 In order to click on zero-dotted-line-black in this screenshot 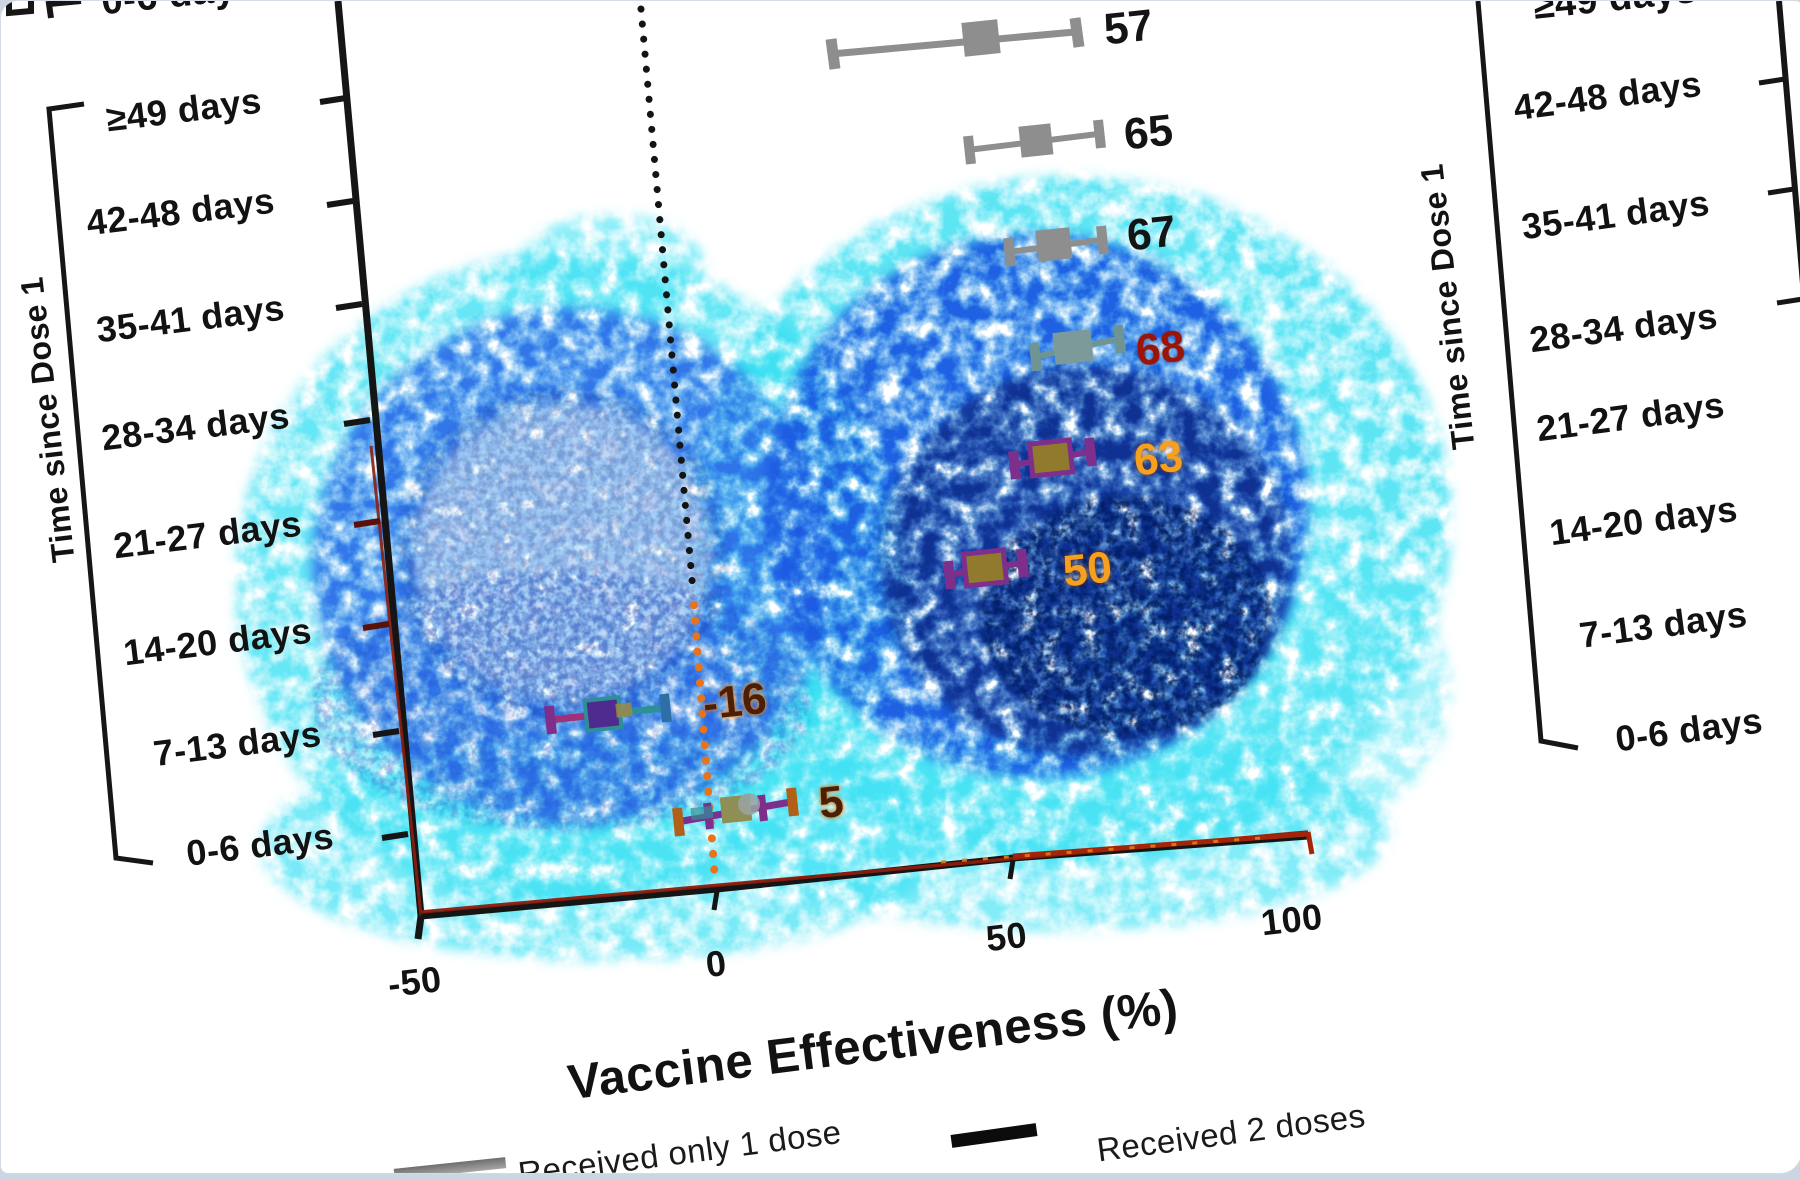, I will do `click(667, 300)`.